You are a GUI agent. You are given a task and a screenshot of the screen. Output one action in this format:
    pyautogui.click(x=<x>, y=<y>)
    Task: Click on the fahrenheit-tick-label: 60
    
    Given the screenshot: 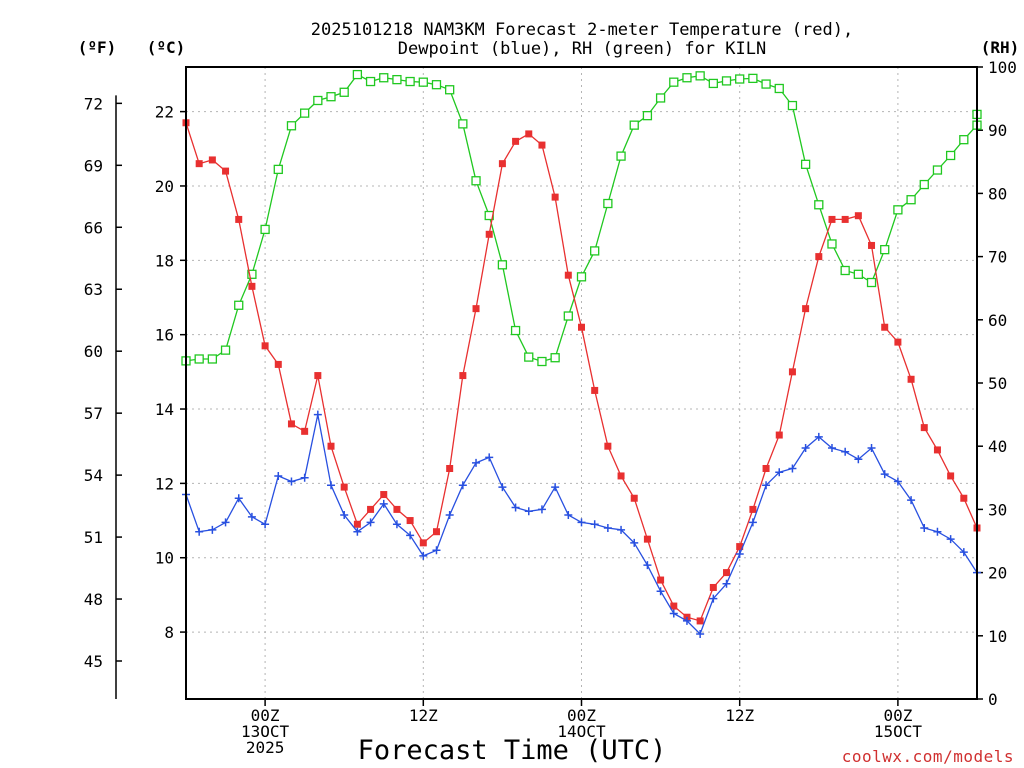 What is the action you would take?
    pyautogui.click(x=93, y=351)
    